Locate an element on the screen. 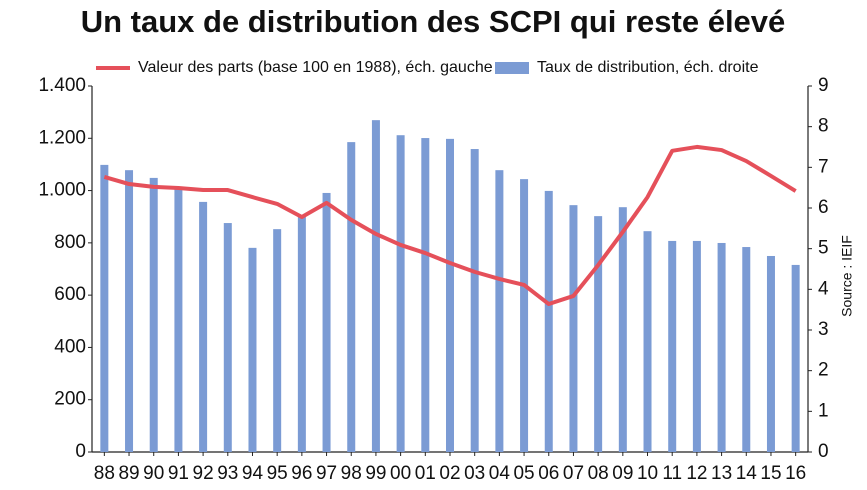 This screenshot has width=867, height=490. x-tick-label: 03 is located at coordinates (474, 473).